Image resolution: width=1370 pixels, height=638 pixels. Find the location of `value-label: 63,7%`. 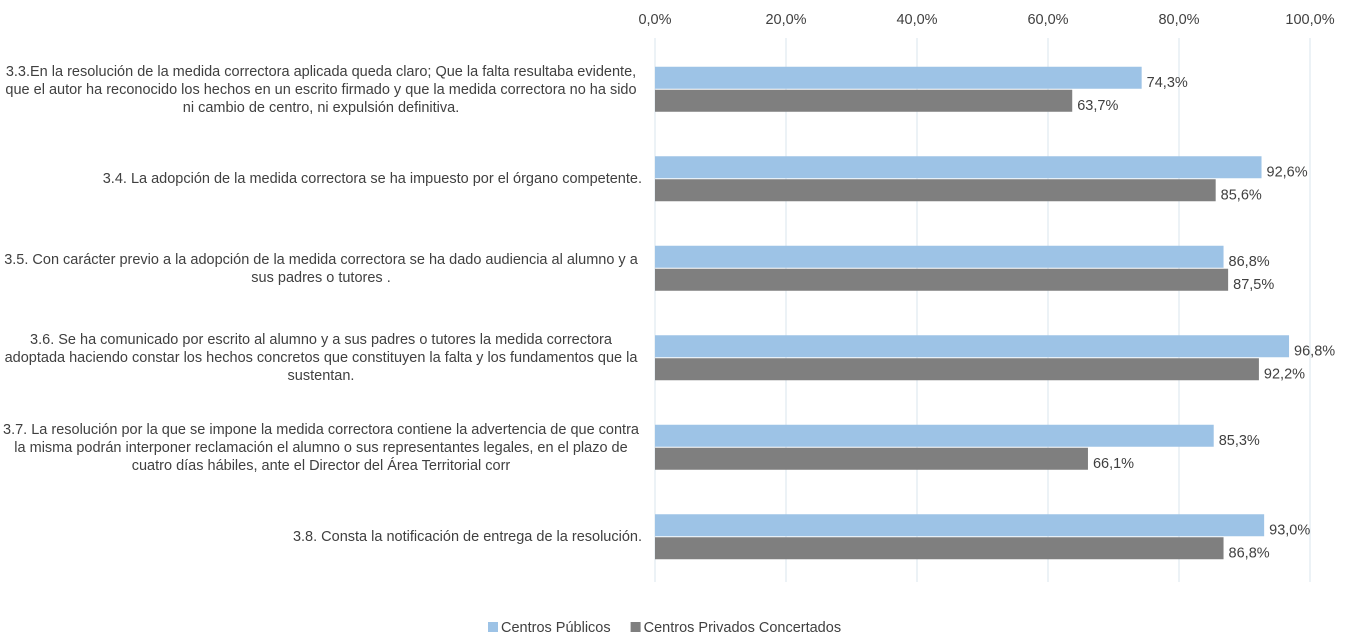

value-label: 63,7% is located at coordinates (1097, 106).